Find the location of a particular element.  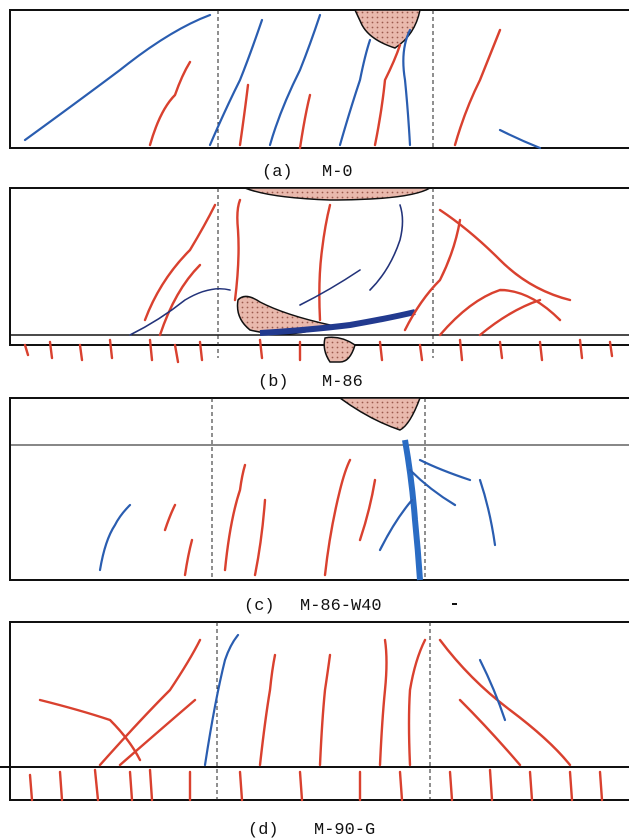

caption-label: (b) is located at coordinates (273, 382).